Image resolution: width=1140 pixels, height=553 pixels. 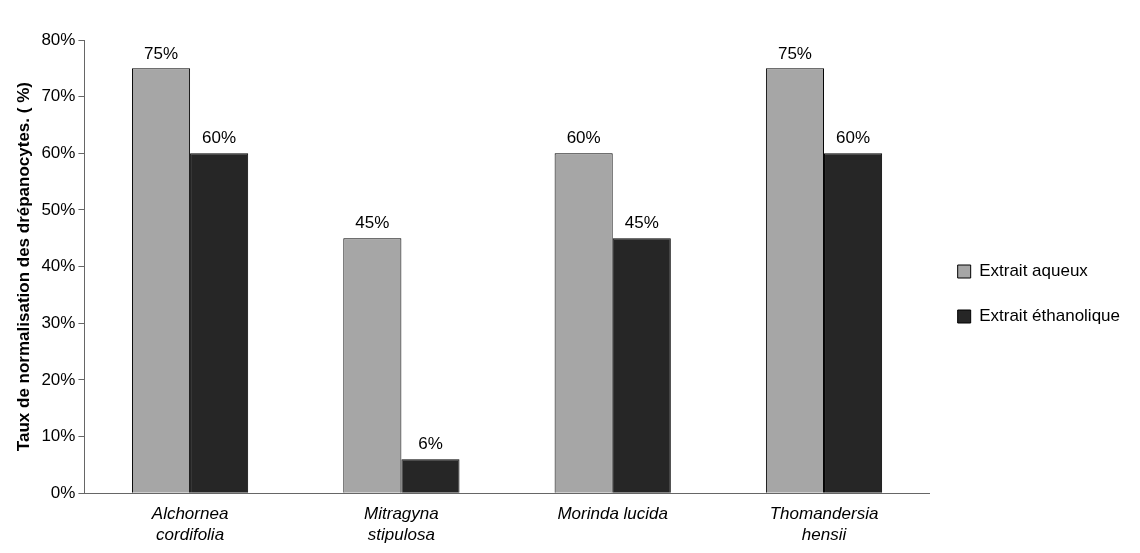 What do you see at coordinates (401, 524) in the screenshot?
I see `x-tick-label: Mitragyna stipulosa` at bounding box center [401, 524].